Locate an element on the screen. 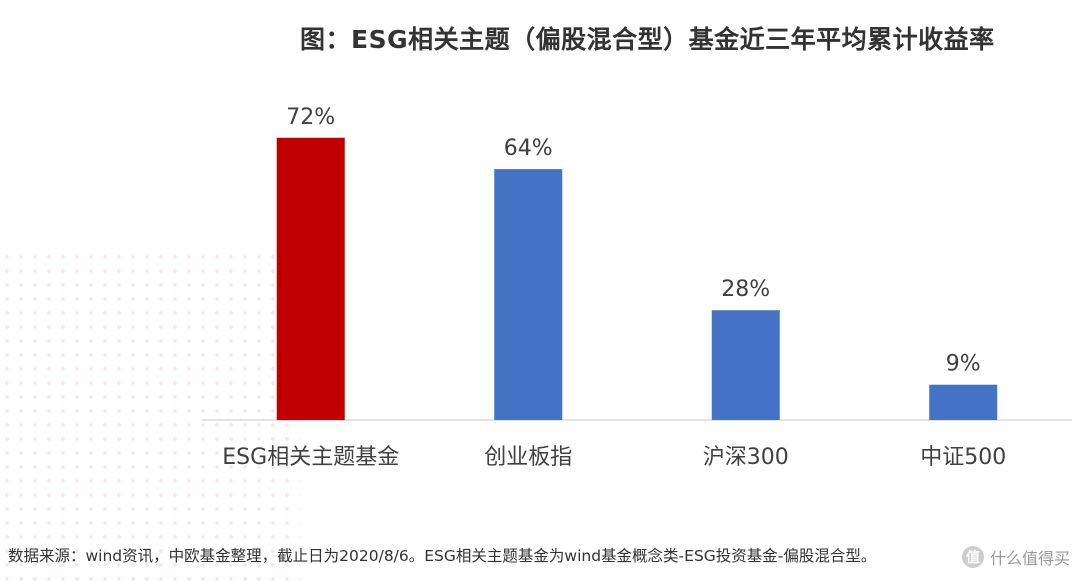 This screenshot has width=1080, height=581. data-label: 64% is located at coordinates (528, 148).